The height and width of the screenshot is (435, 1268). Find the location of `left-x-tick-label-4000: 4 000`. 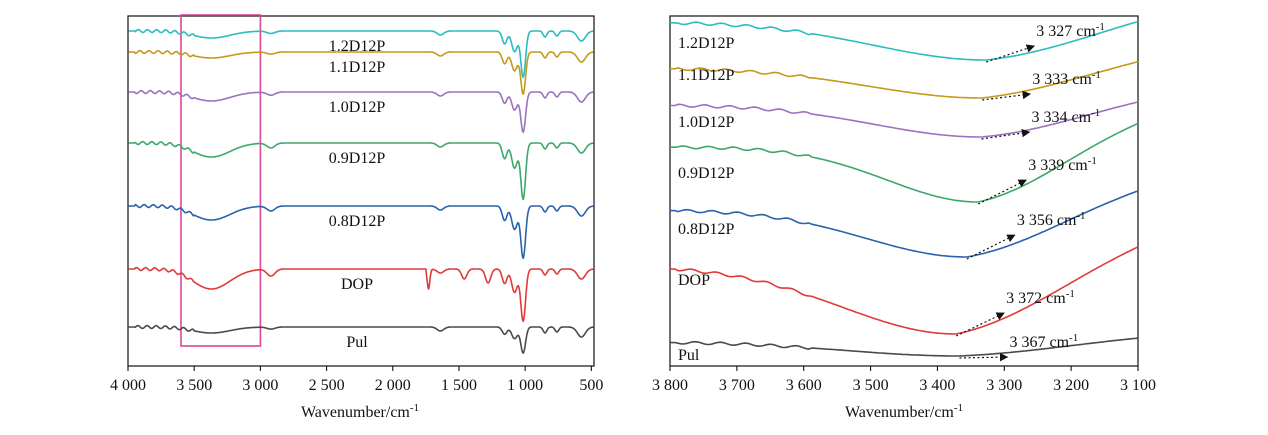

left-x-tick-label-4000: 4 000 is located at coordinates (128, 385).